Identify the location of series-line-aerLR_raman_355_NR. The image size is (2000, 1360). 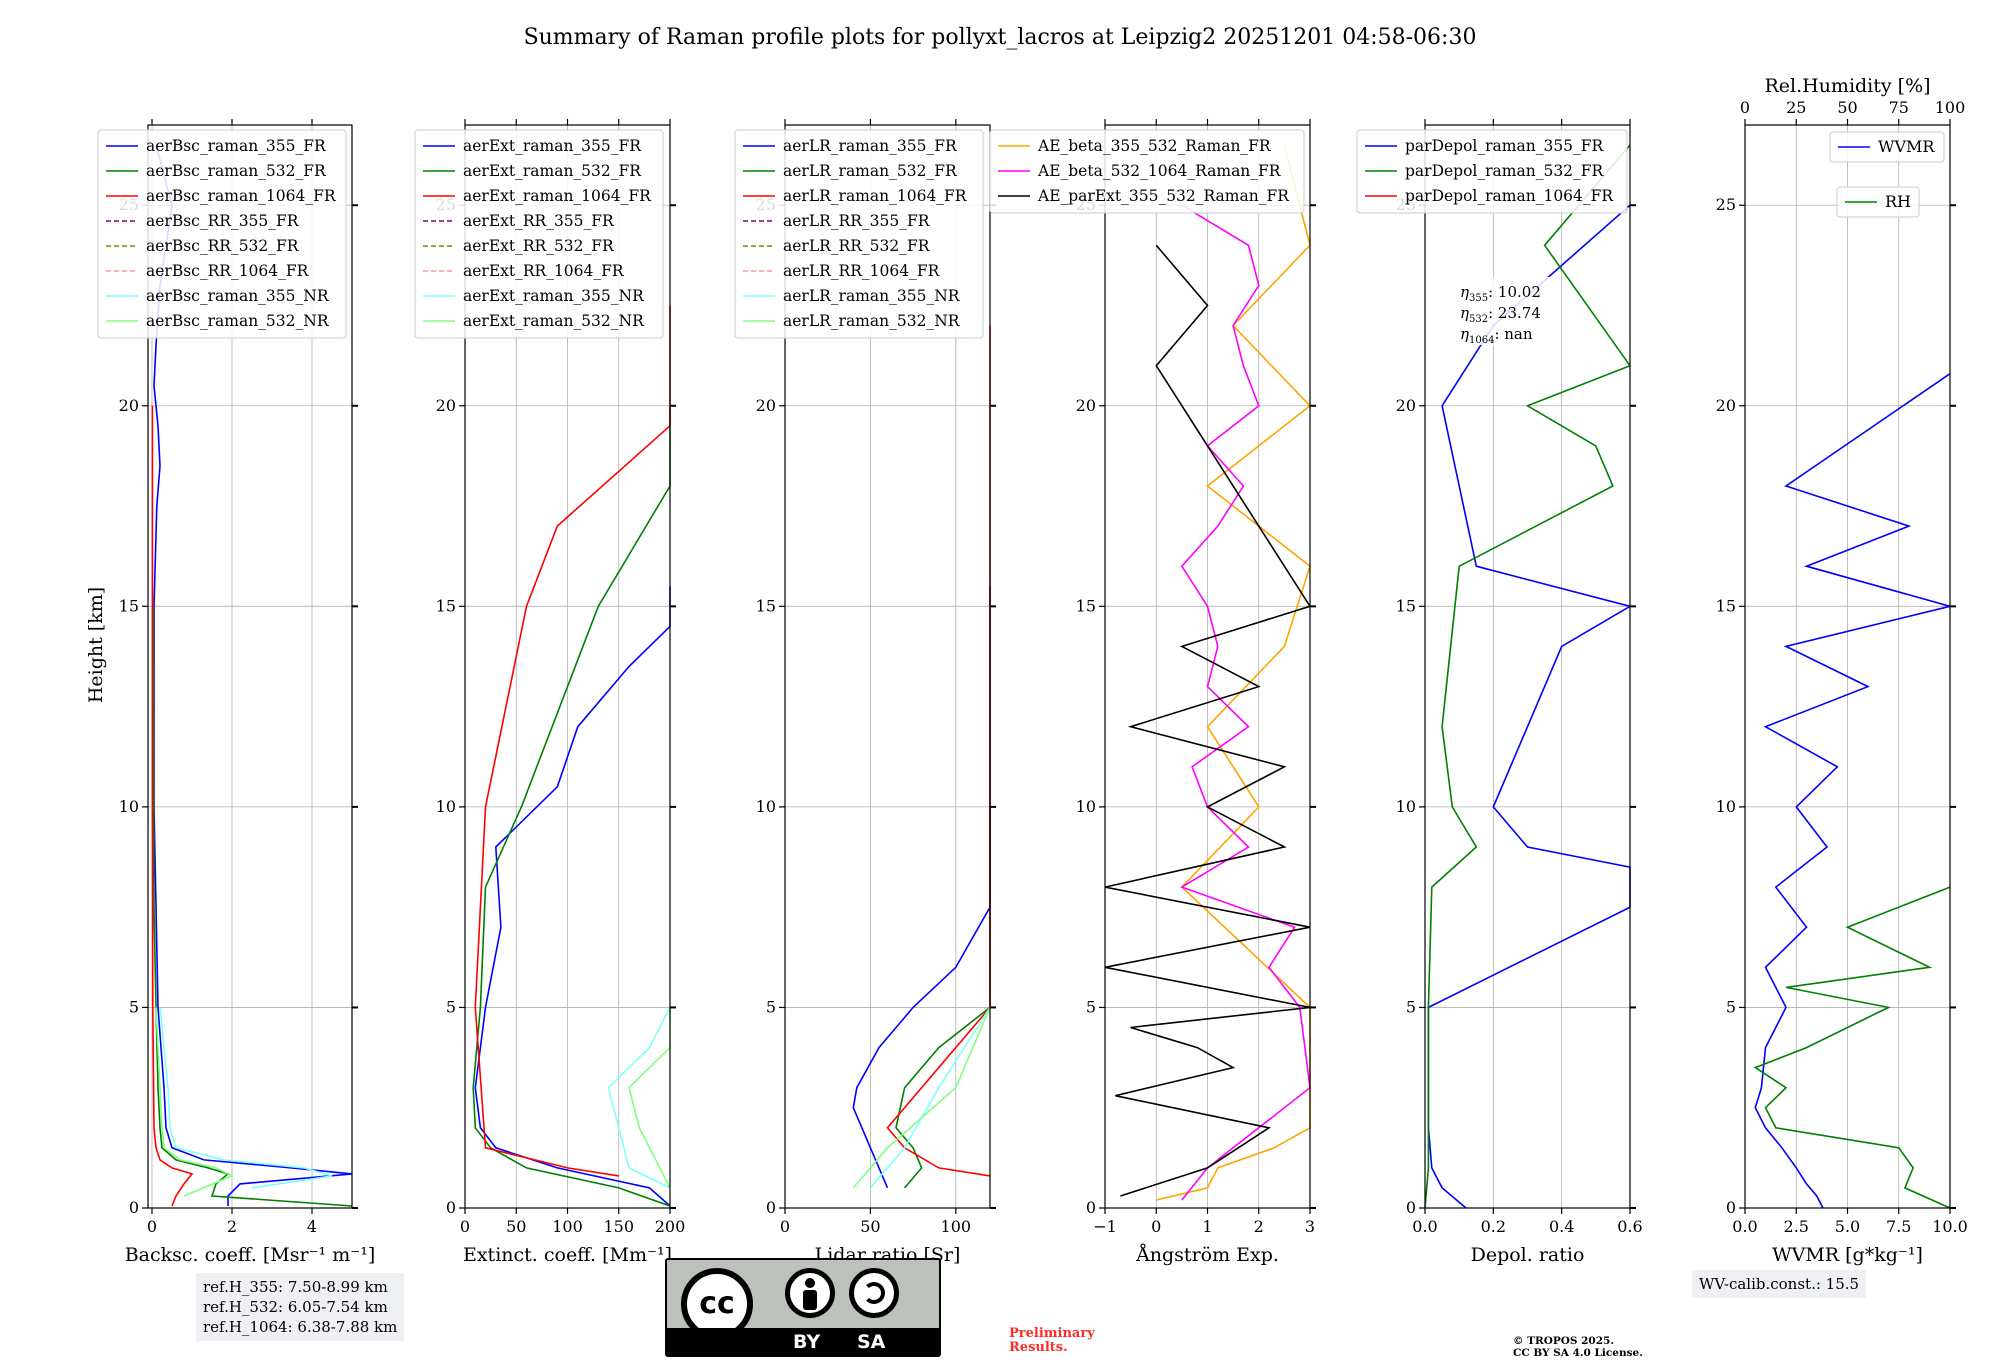
(930, 1097).